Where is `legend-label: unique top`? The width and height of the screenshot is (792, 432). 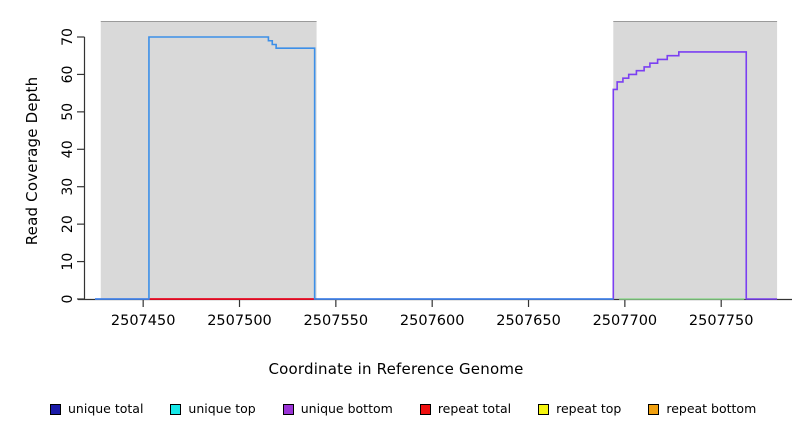 legend-label: unique top is located at coordinates (222, 408).